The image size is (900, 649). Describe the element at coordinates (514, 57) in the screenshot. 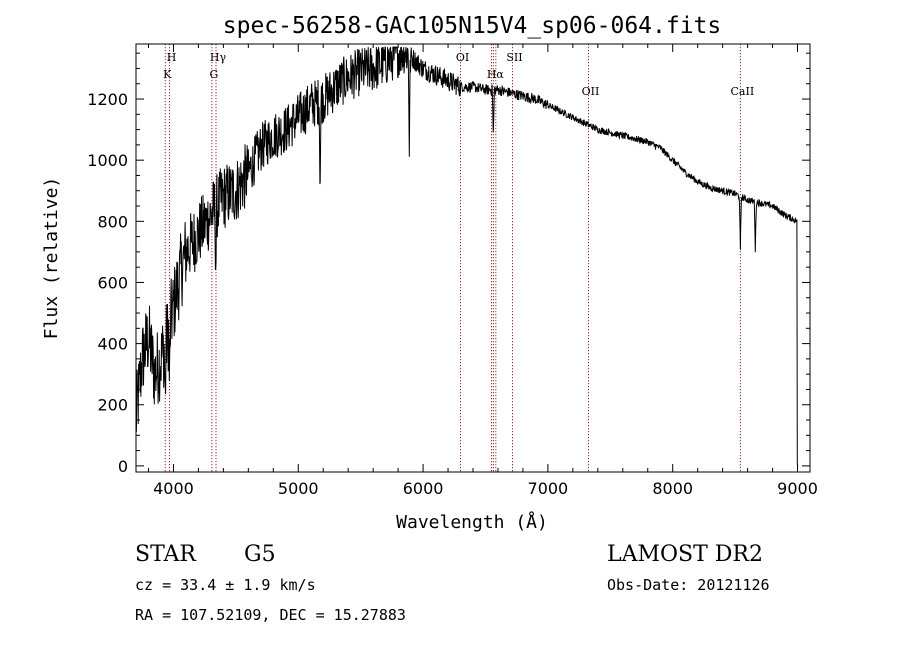

I see `reference-line-label: SII` at that location.